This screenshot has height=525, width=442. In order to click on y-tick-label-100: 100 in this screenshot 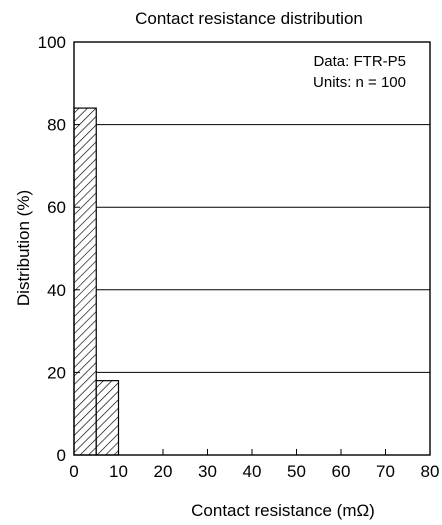, I will do `click(52, 42)`.